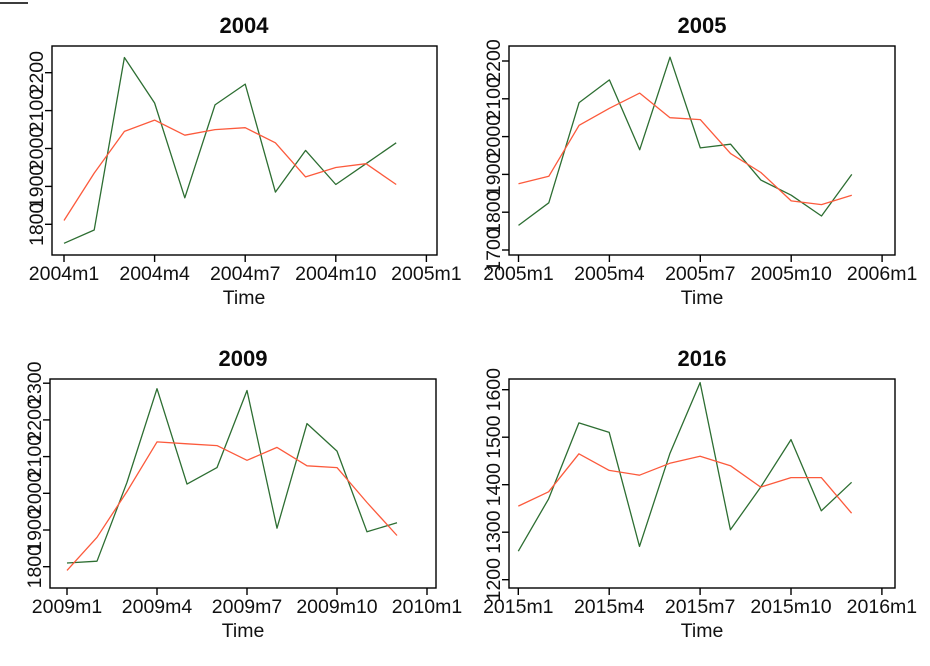  What do you see at coordinates (494, 250) in the screenshot?
I see `y-tick-label: 1700` at bounding box center [494, 250].